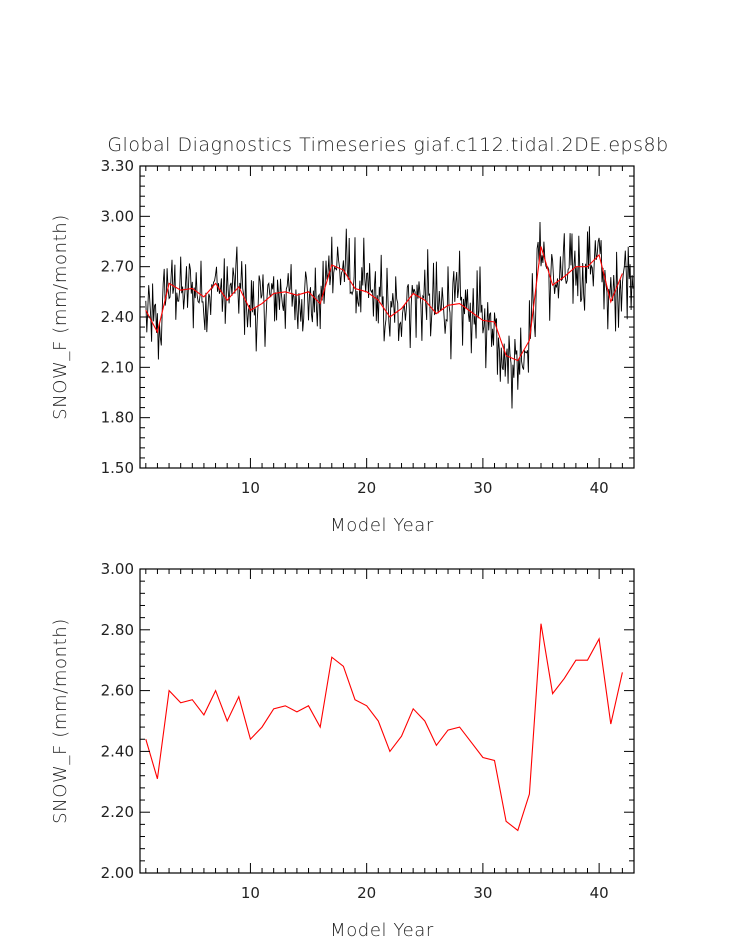 This screenshot has width=733, height=945. Describe the element at coordinates (117, 873) in the screenshot. I see `y-tick-label: 2.00` at that location.